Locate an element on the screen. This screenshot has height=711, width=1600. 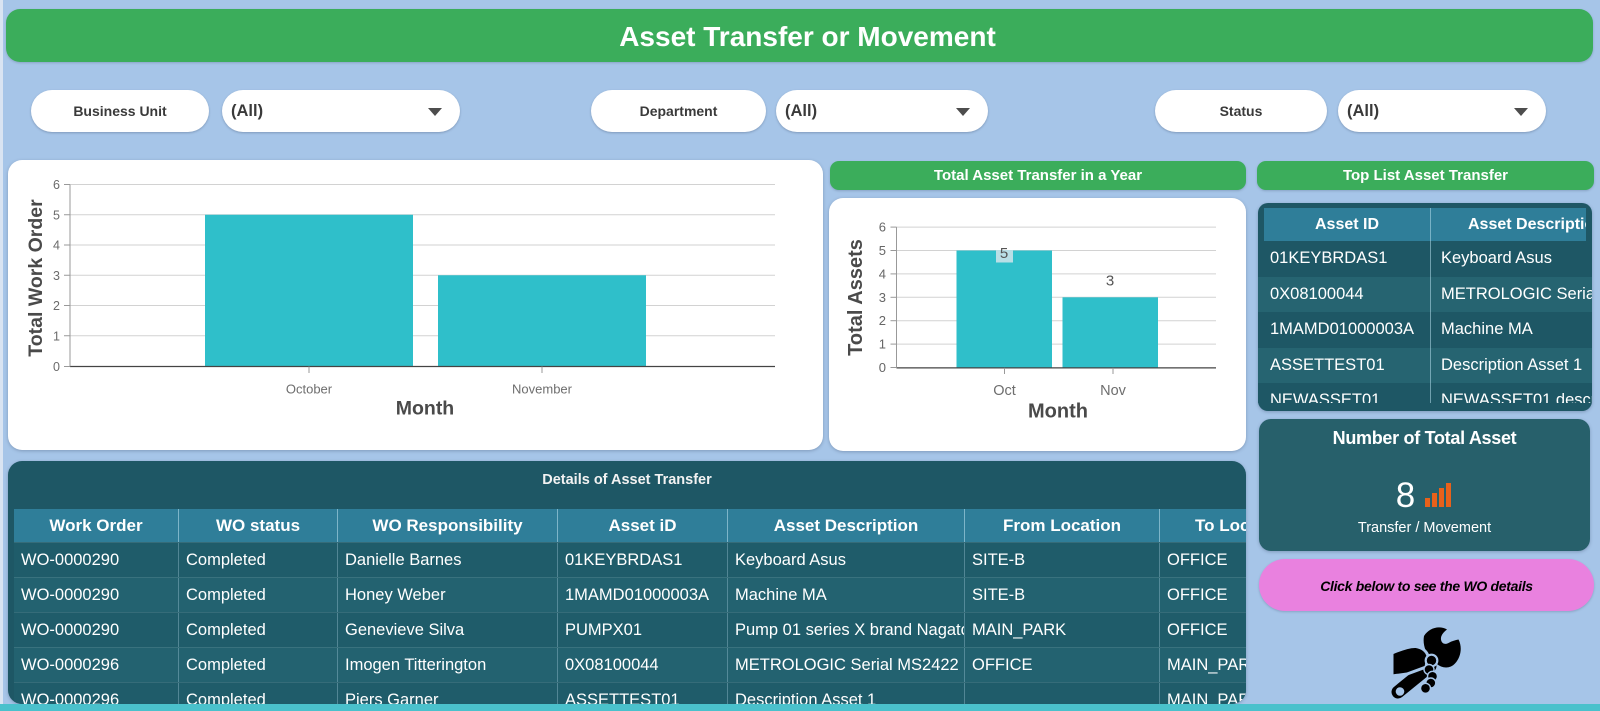
svg-text: Oct is located at coordinates (1004, 391).